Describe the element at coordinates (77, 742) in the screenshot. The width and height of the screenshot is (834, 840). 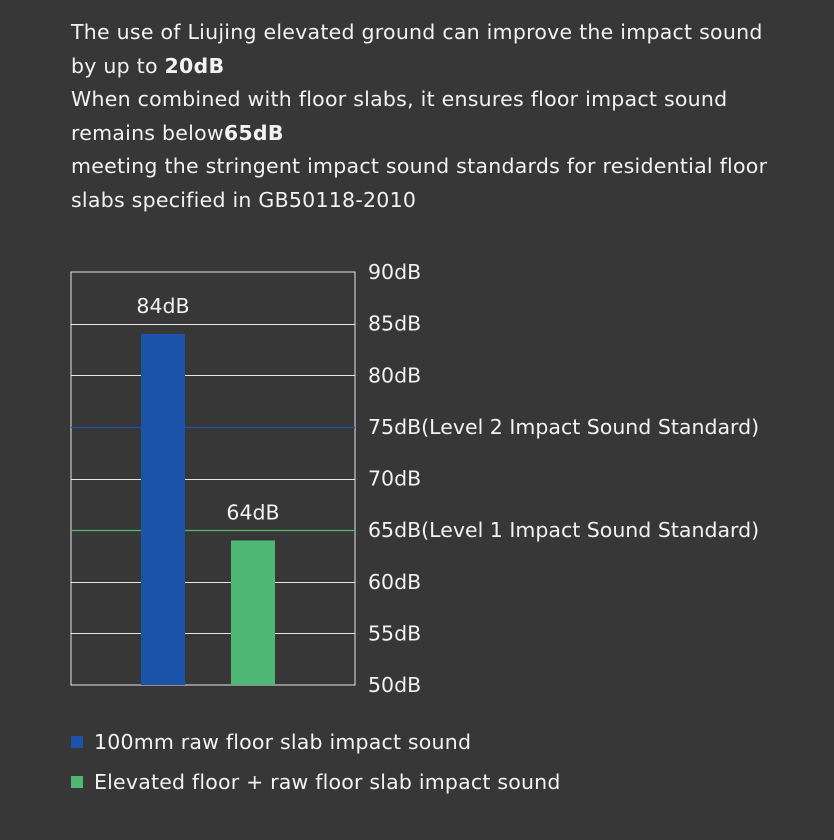
I see `legend-swatch-raw-slab` at that location.